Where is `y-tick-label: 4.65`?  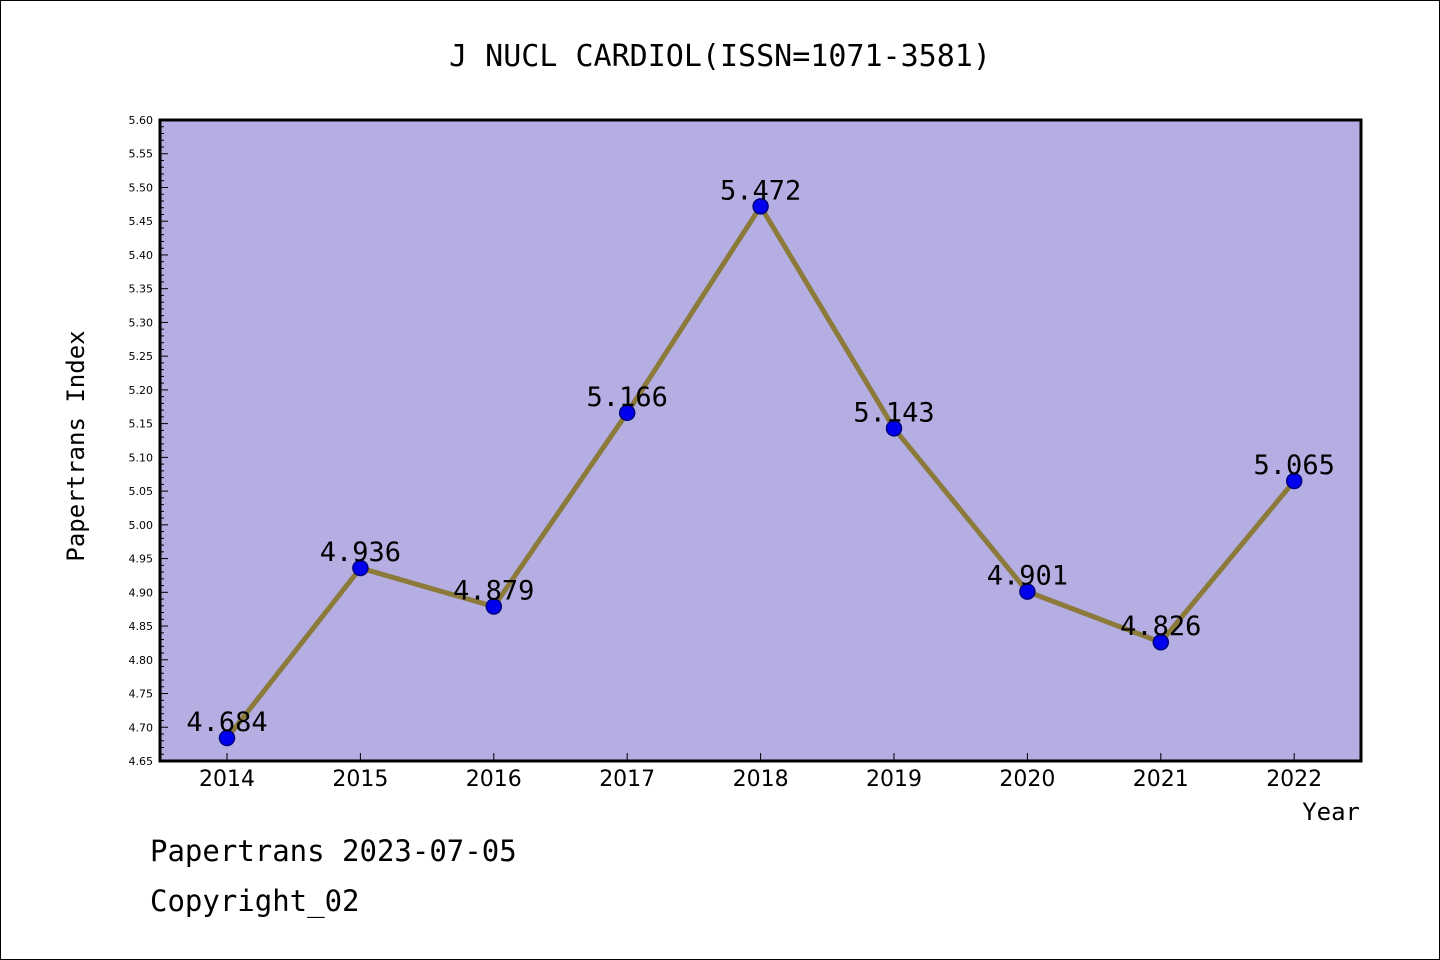 y-tick-label: 4.65 is located at coordinates (141, 761).